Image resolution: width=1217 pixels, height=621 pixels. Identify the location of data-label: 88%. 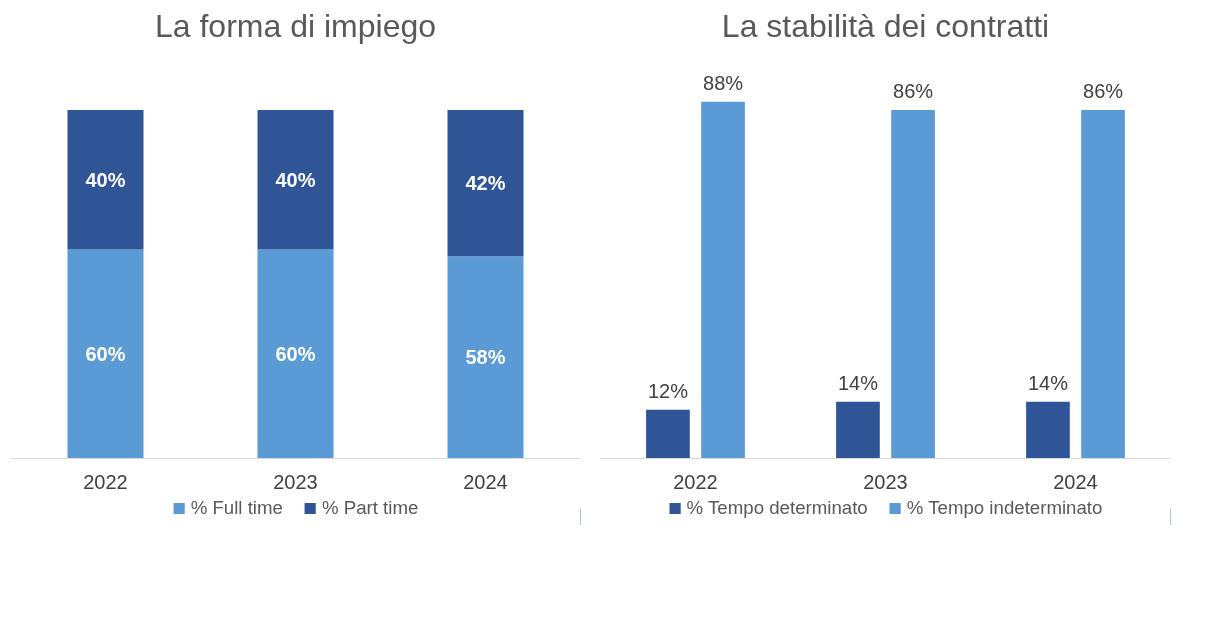
(723, 82).